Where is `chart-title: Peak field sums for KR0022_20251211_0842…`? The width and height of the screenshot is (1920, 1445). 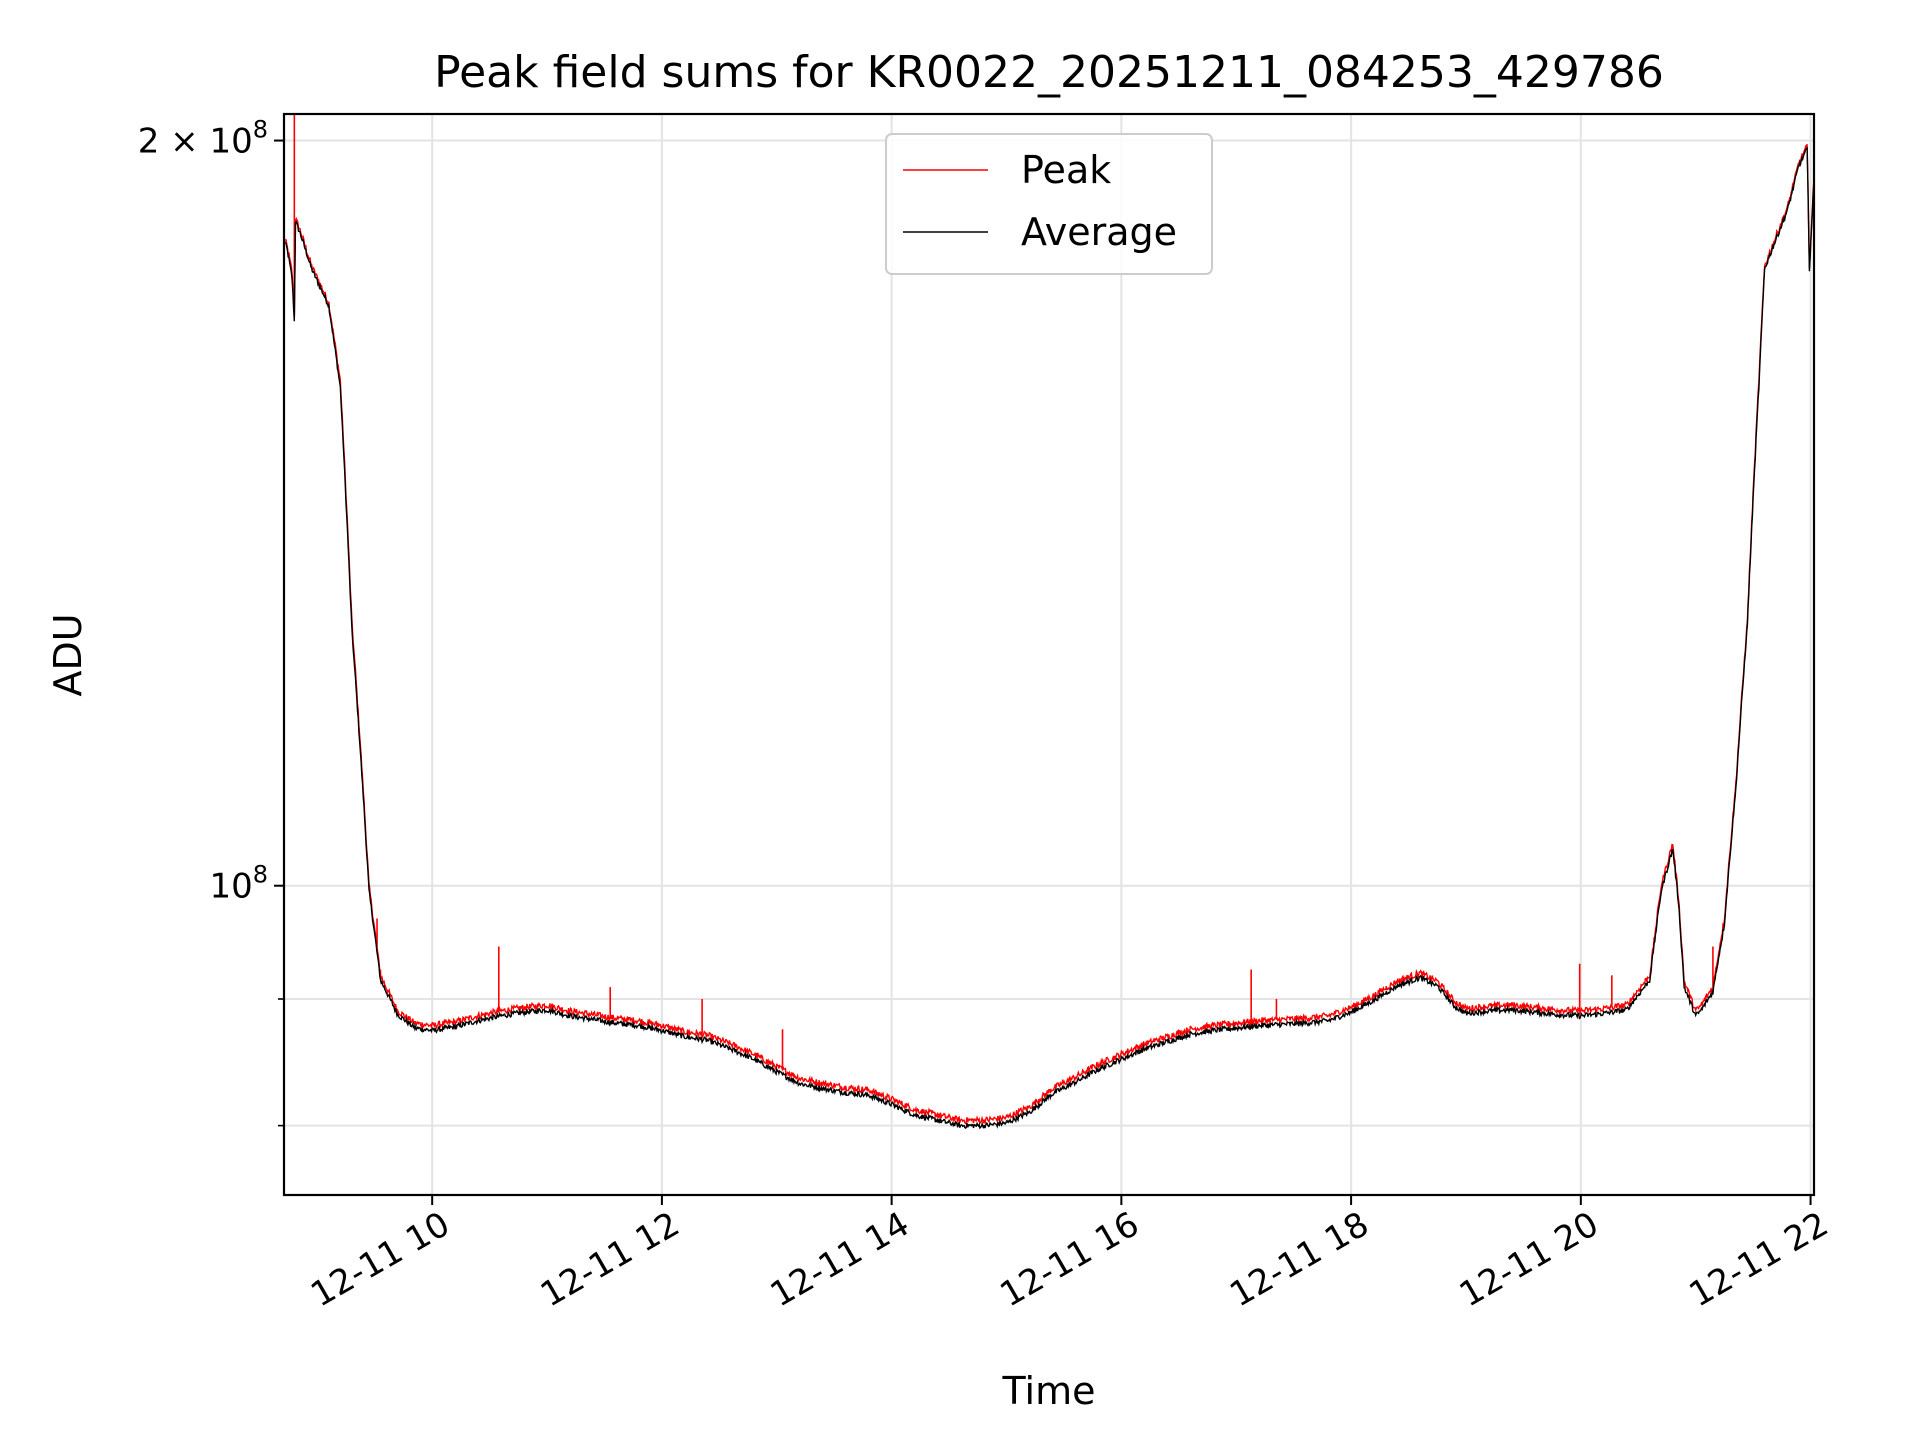
chart-title: Peak field sums for KR0022_20251211_0842… is located at coordinates (1049, 72).